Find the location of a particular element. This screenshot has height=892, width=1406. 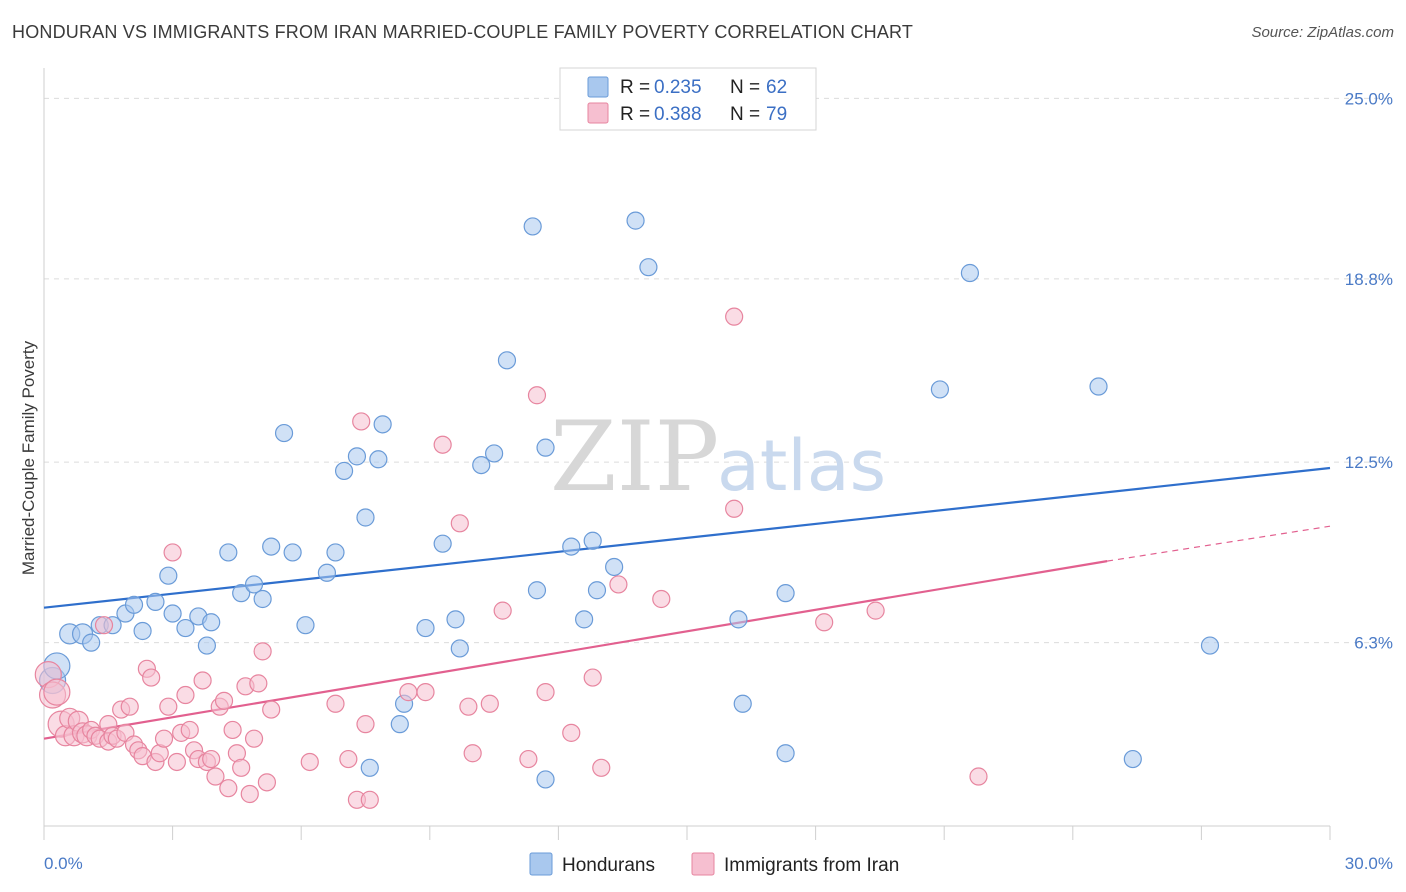

legend-n-value-iran: 79 is located at coordinates (776, 114).